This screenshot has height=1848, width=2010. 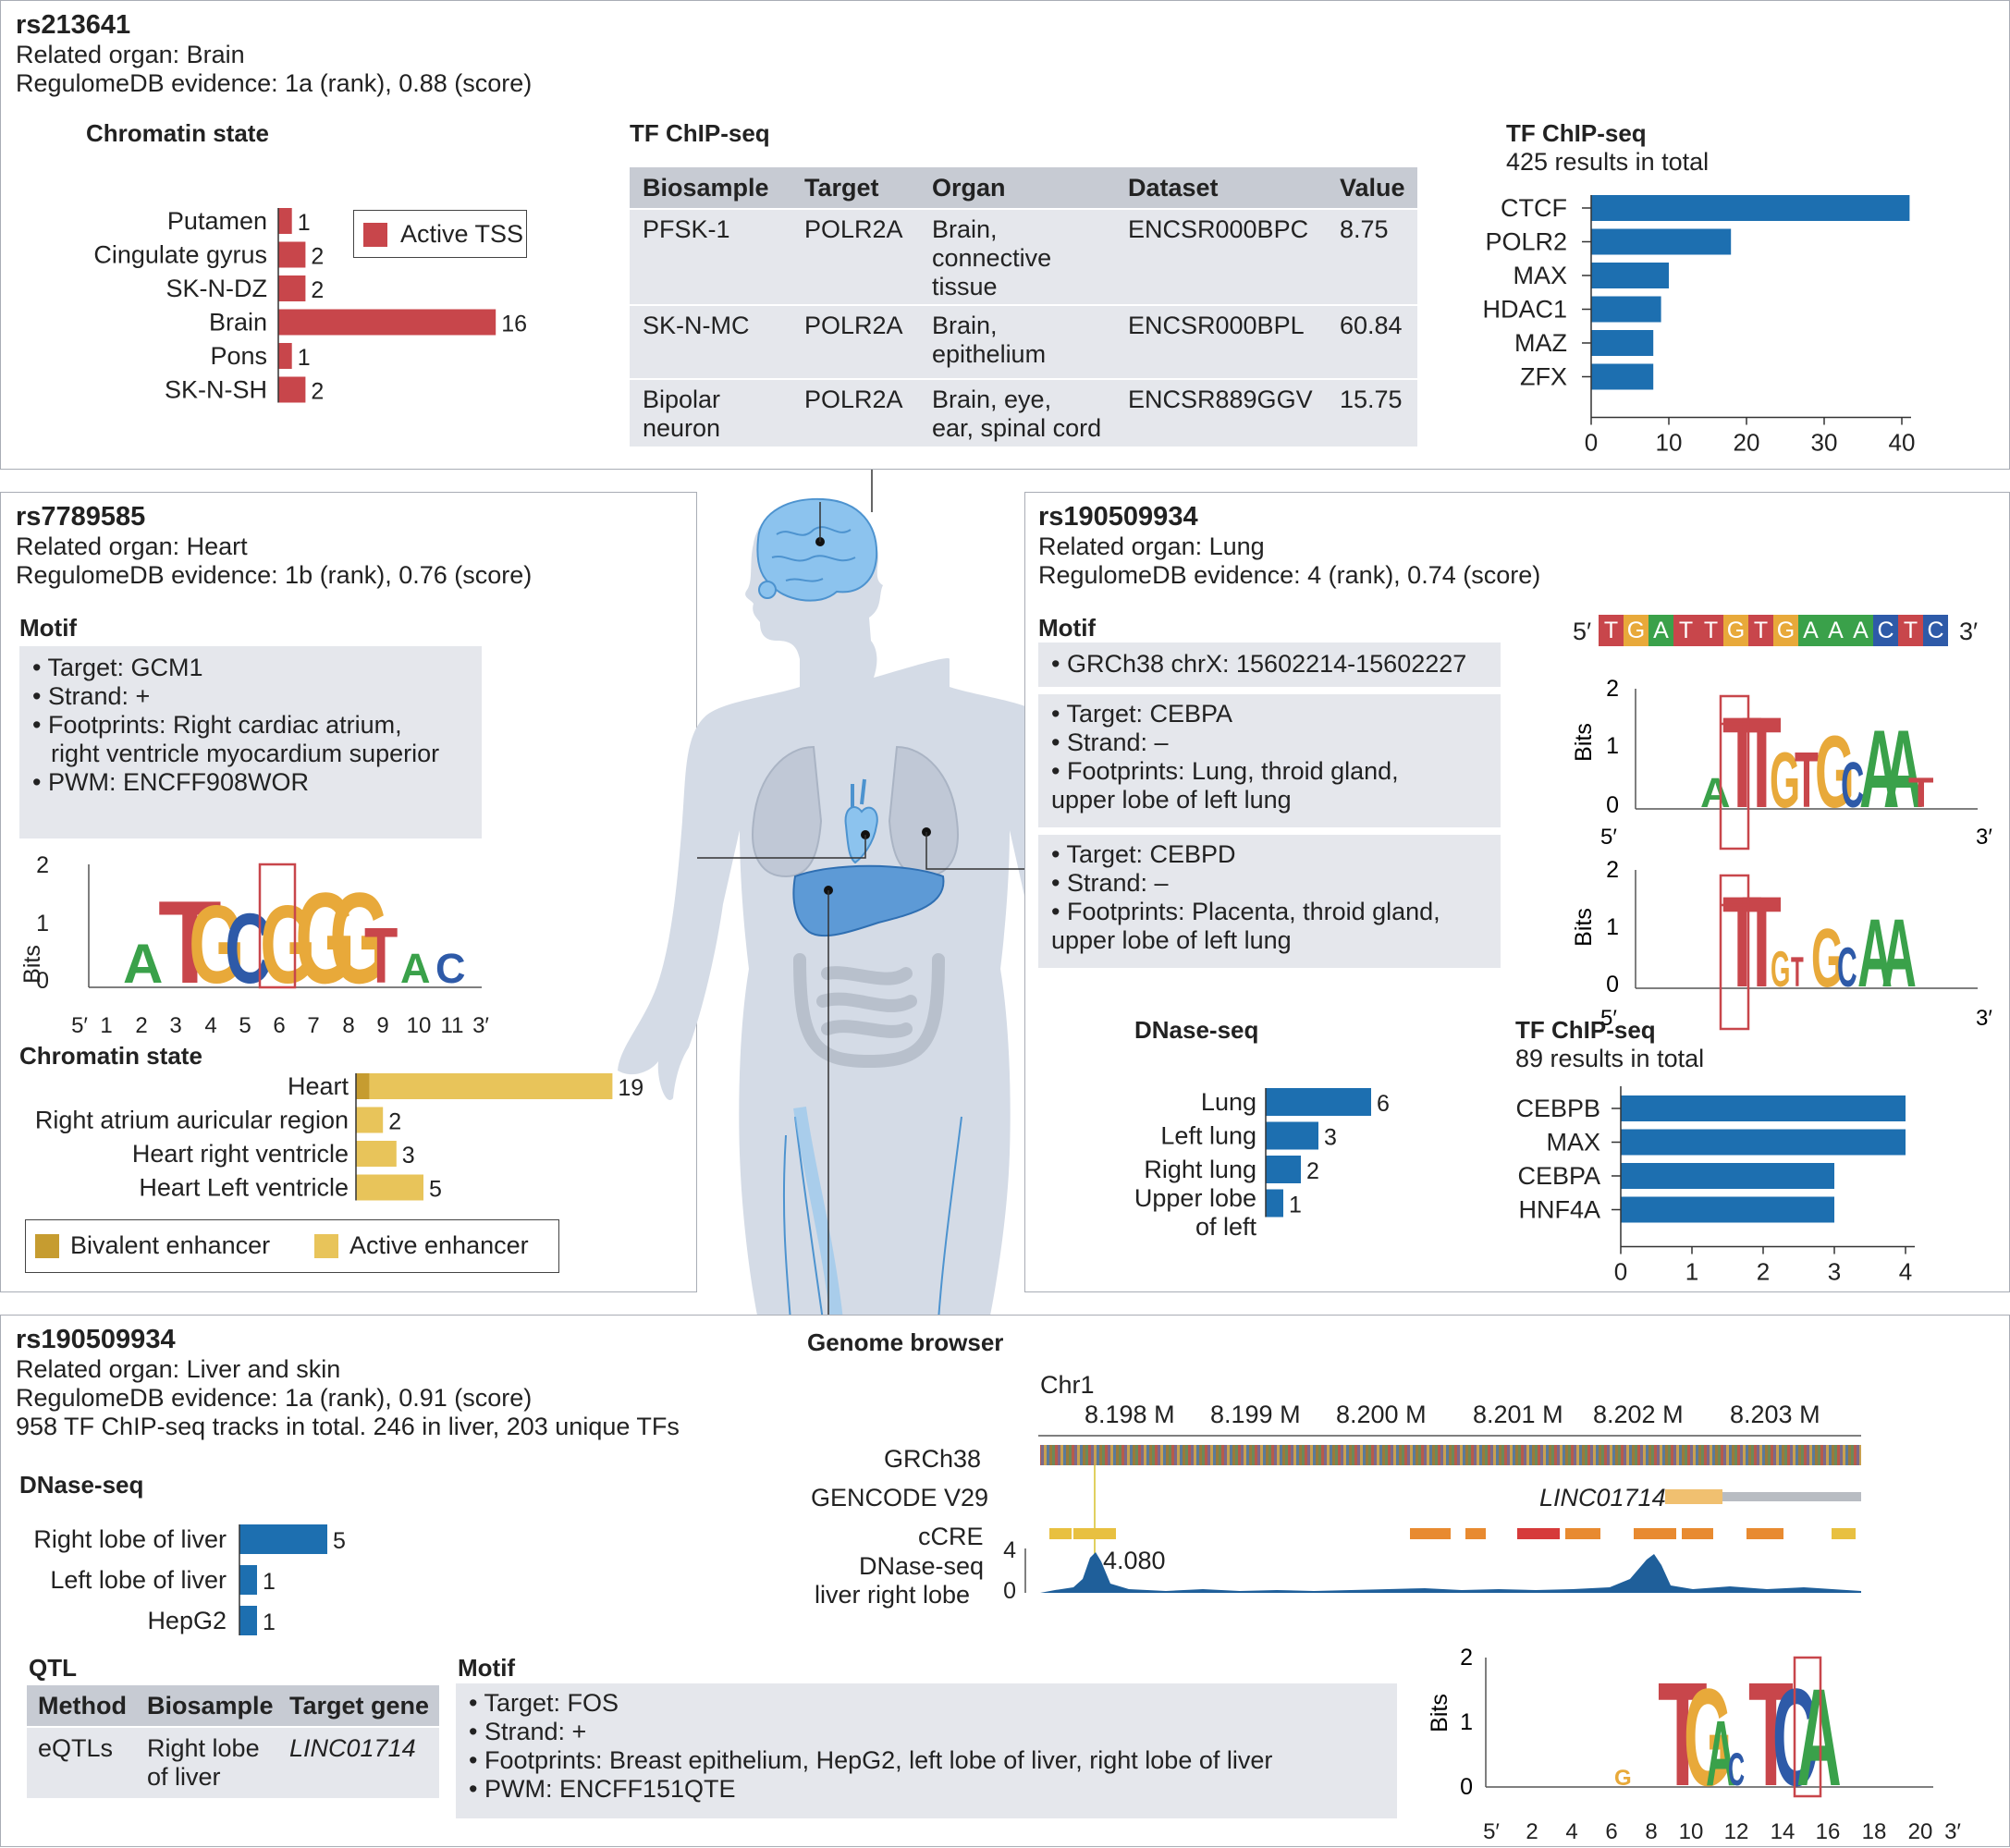 What do you see at coordinates (246, 753) in the screenshot?
I see `motif-line: right ventricle myocardium superior` at bounding box center [246, 753].